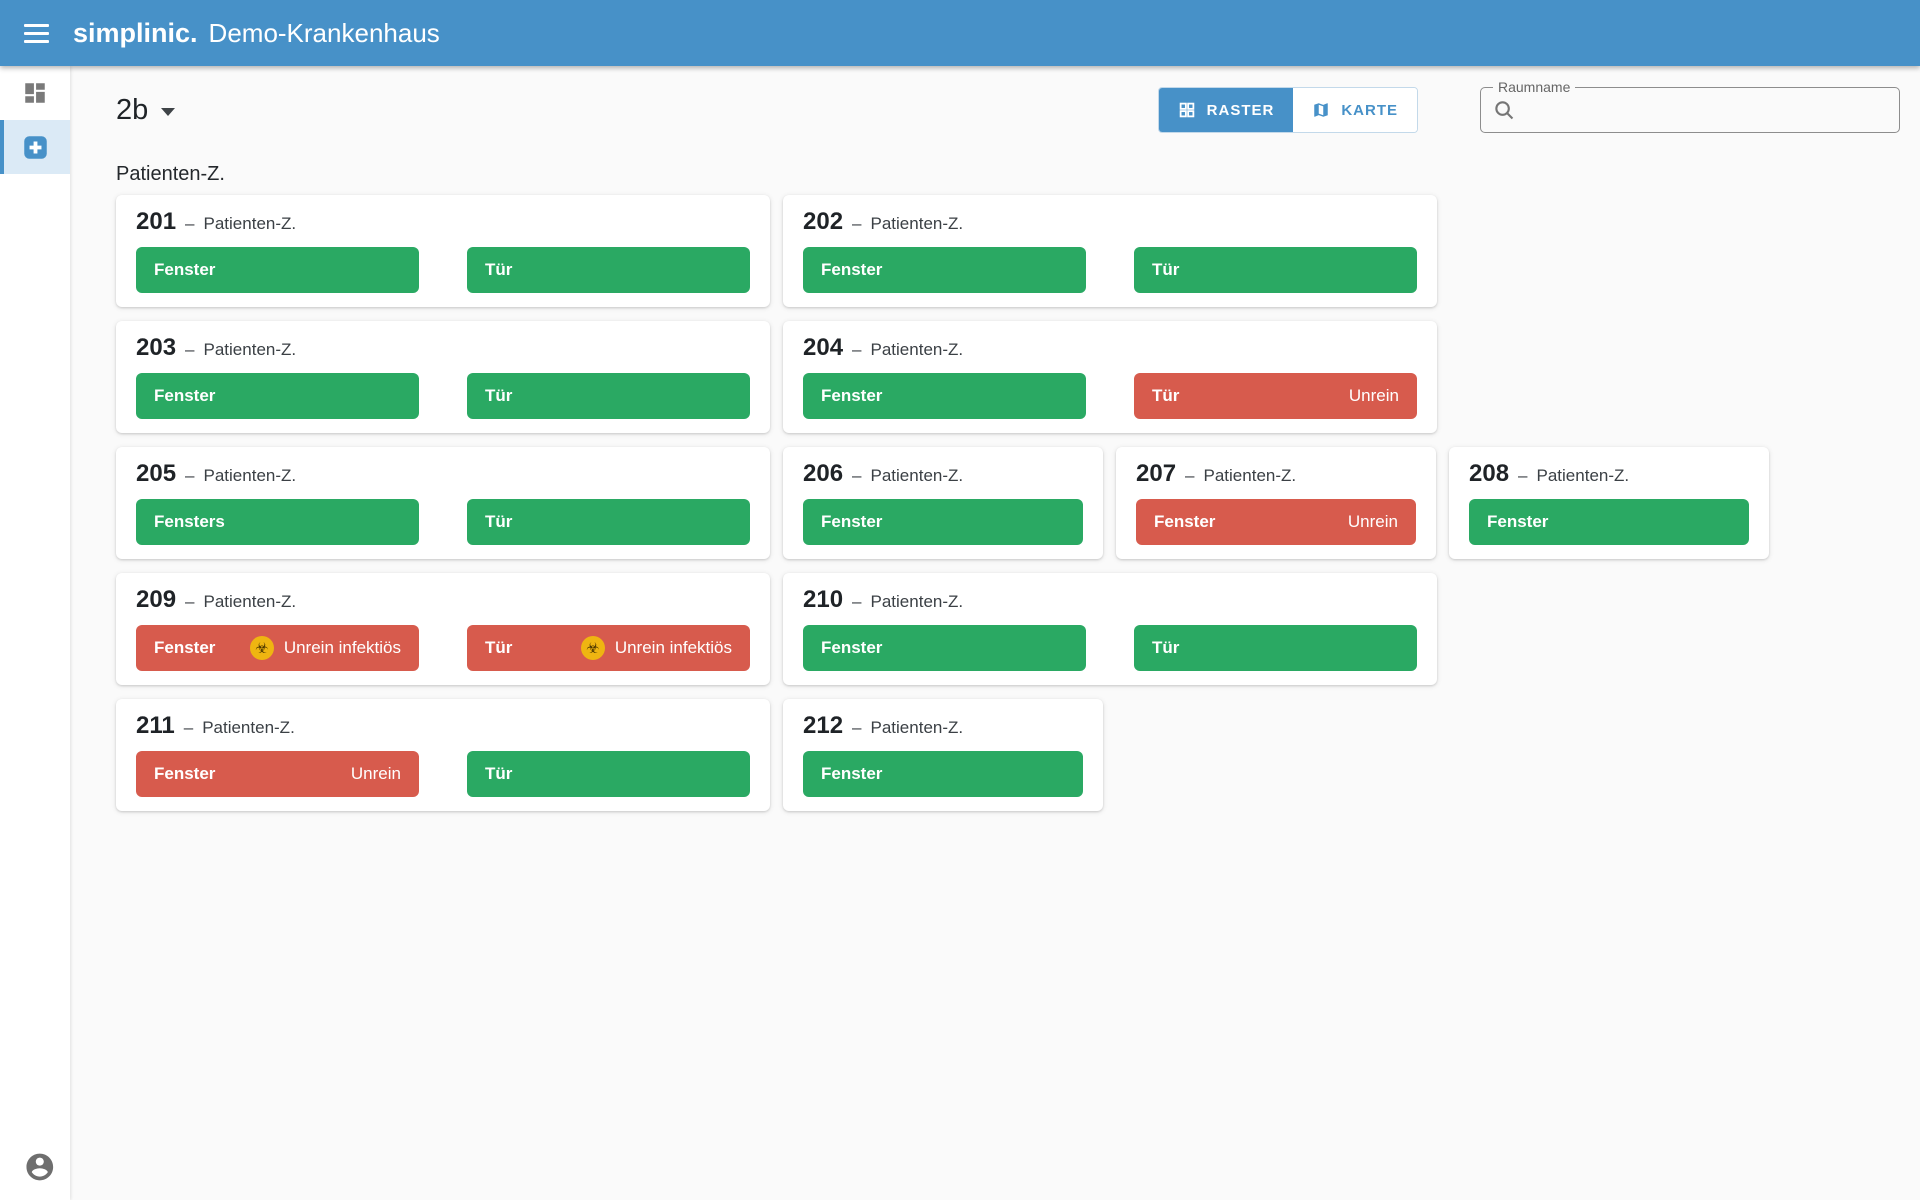  I want to click on sidebar-item-rooms, so click(35, 147).